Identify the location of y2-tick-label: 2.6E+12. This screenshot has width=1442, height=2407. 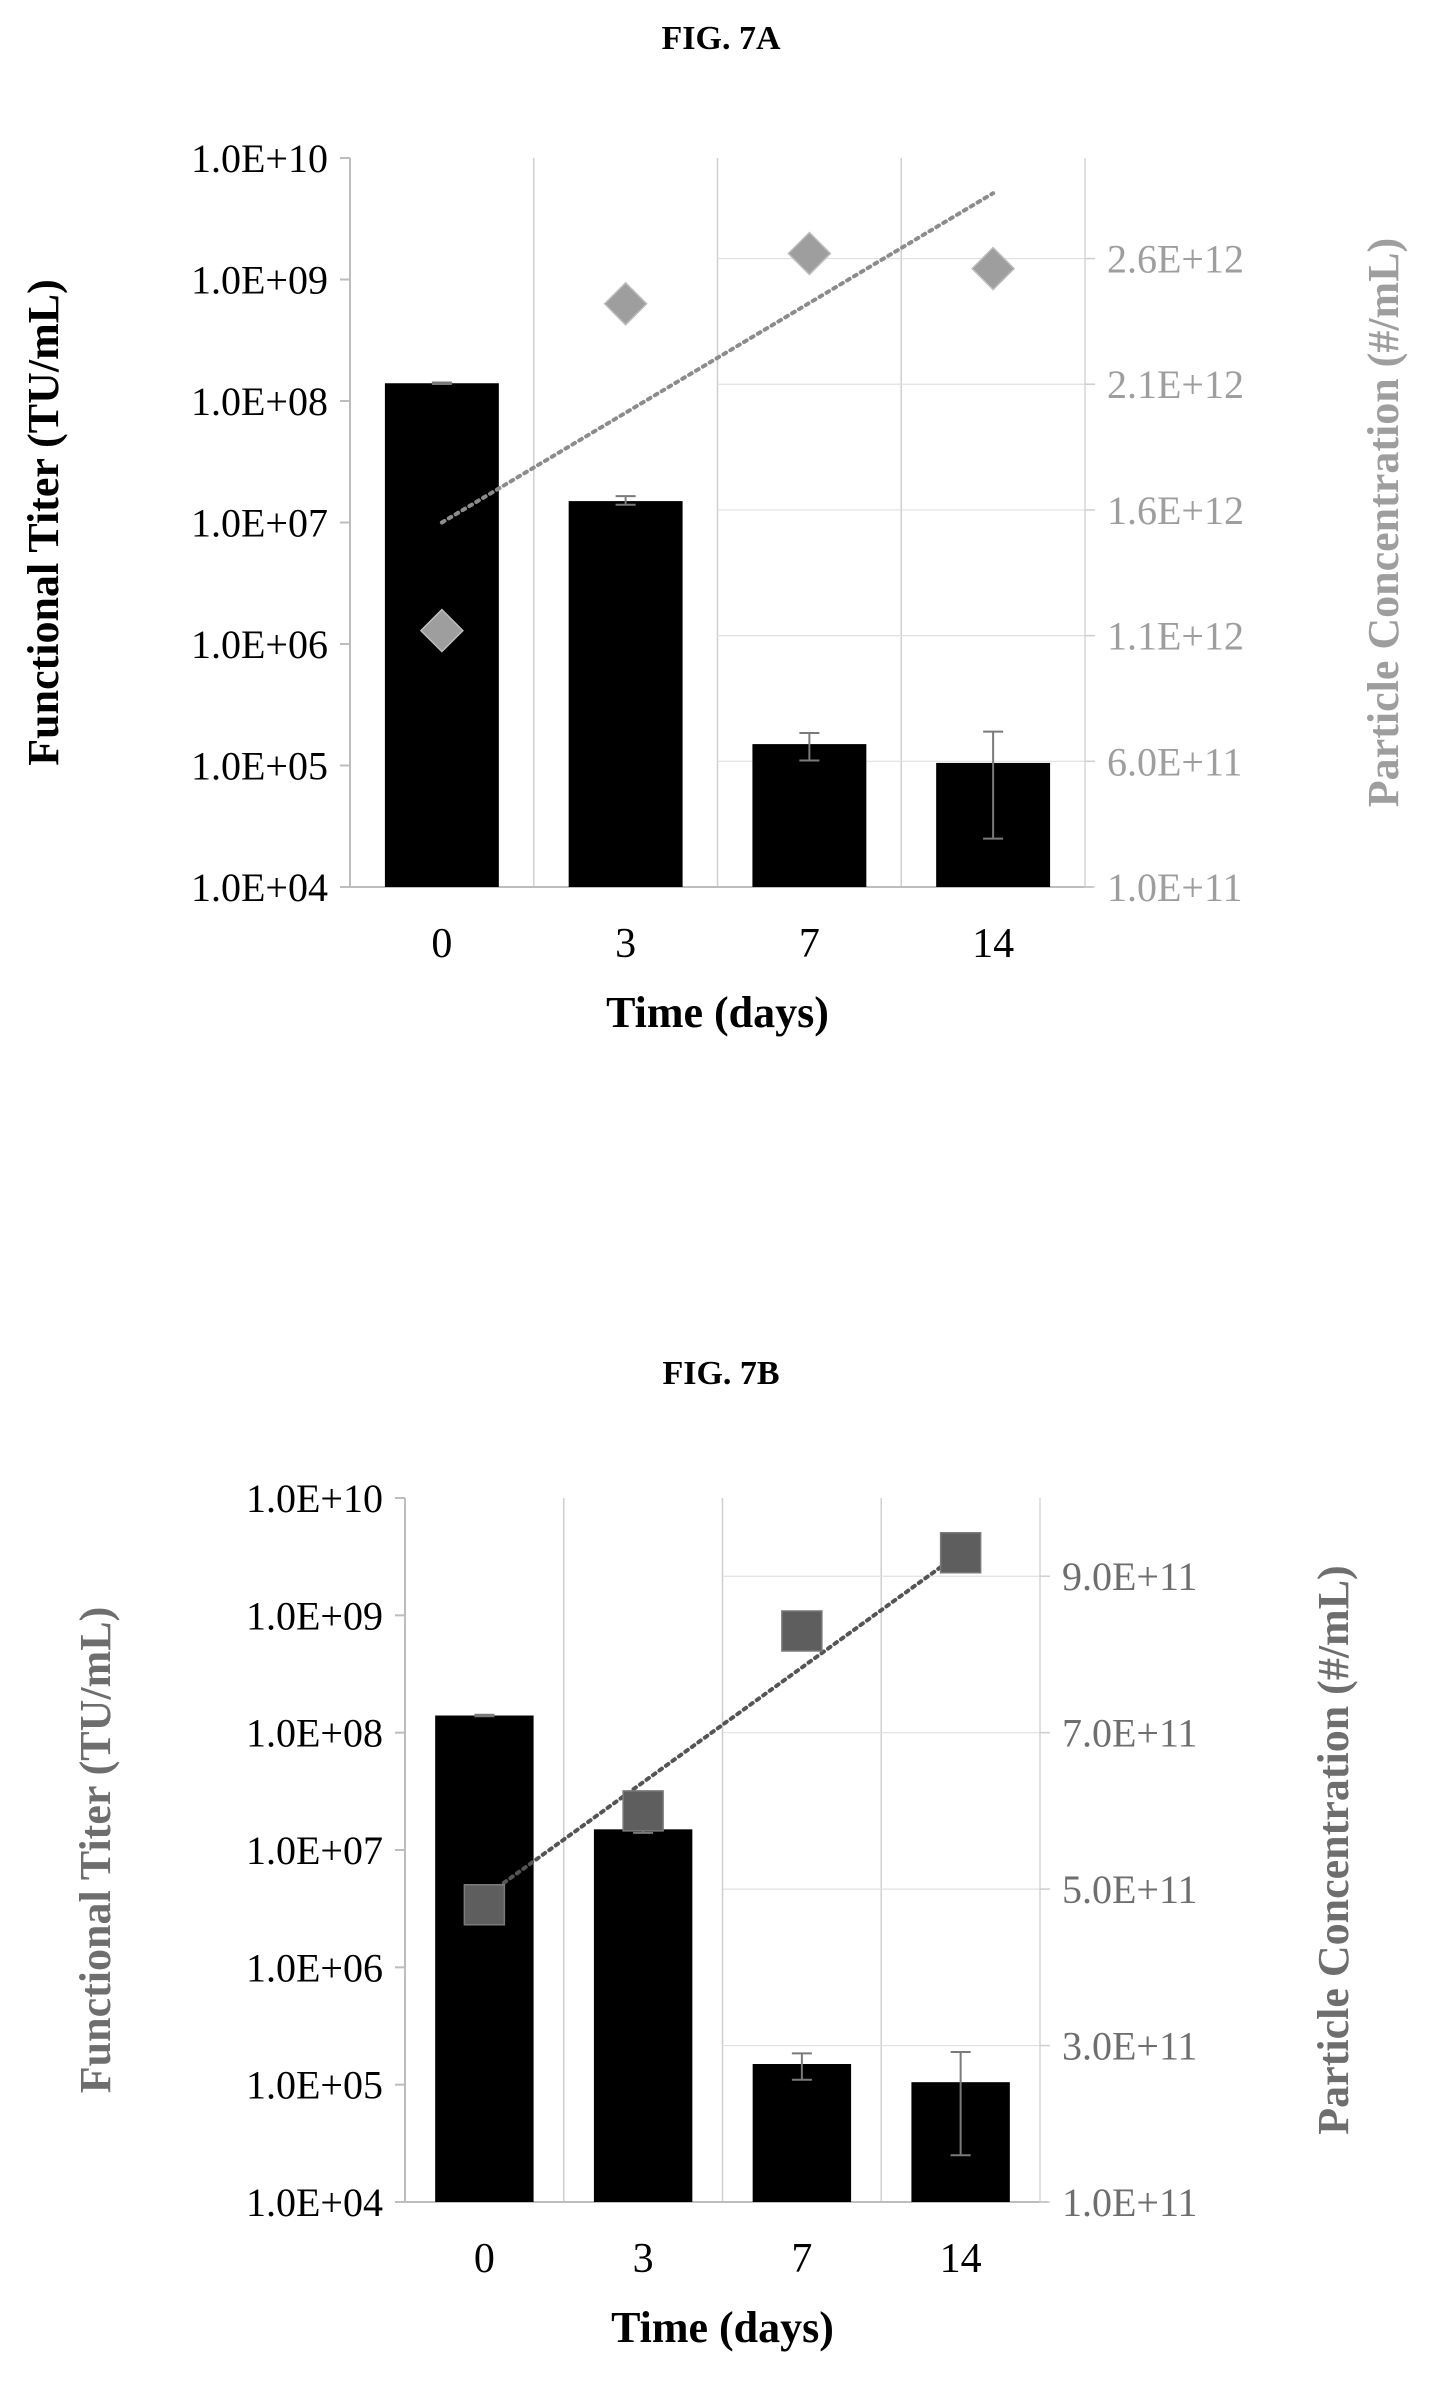
(1175, 259).